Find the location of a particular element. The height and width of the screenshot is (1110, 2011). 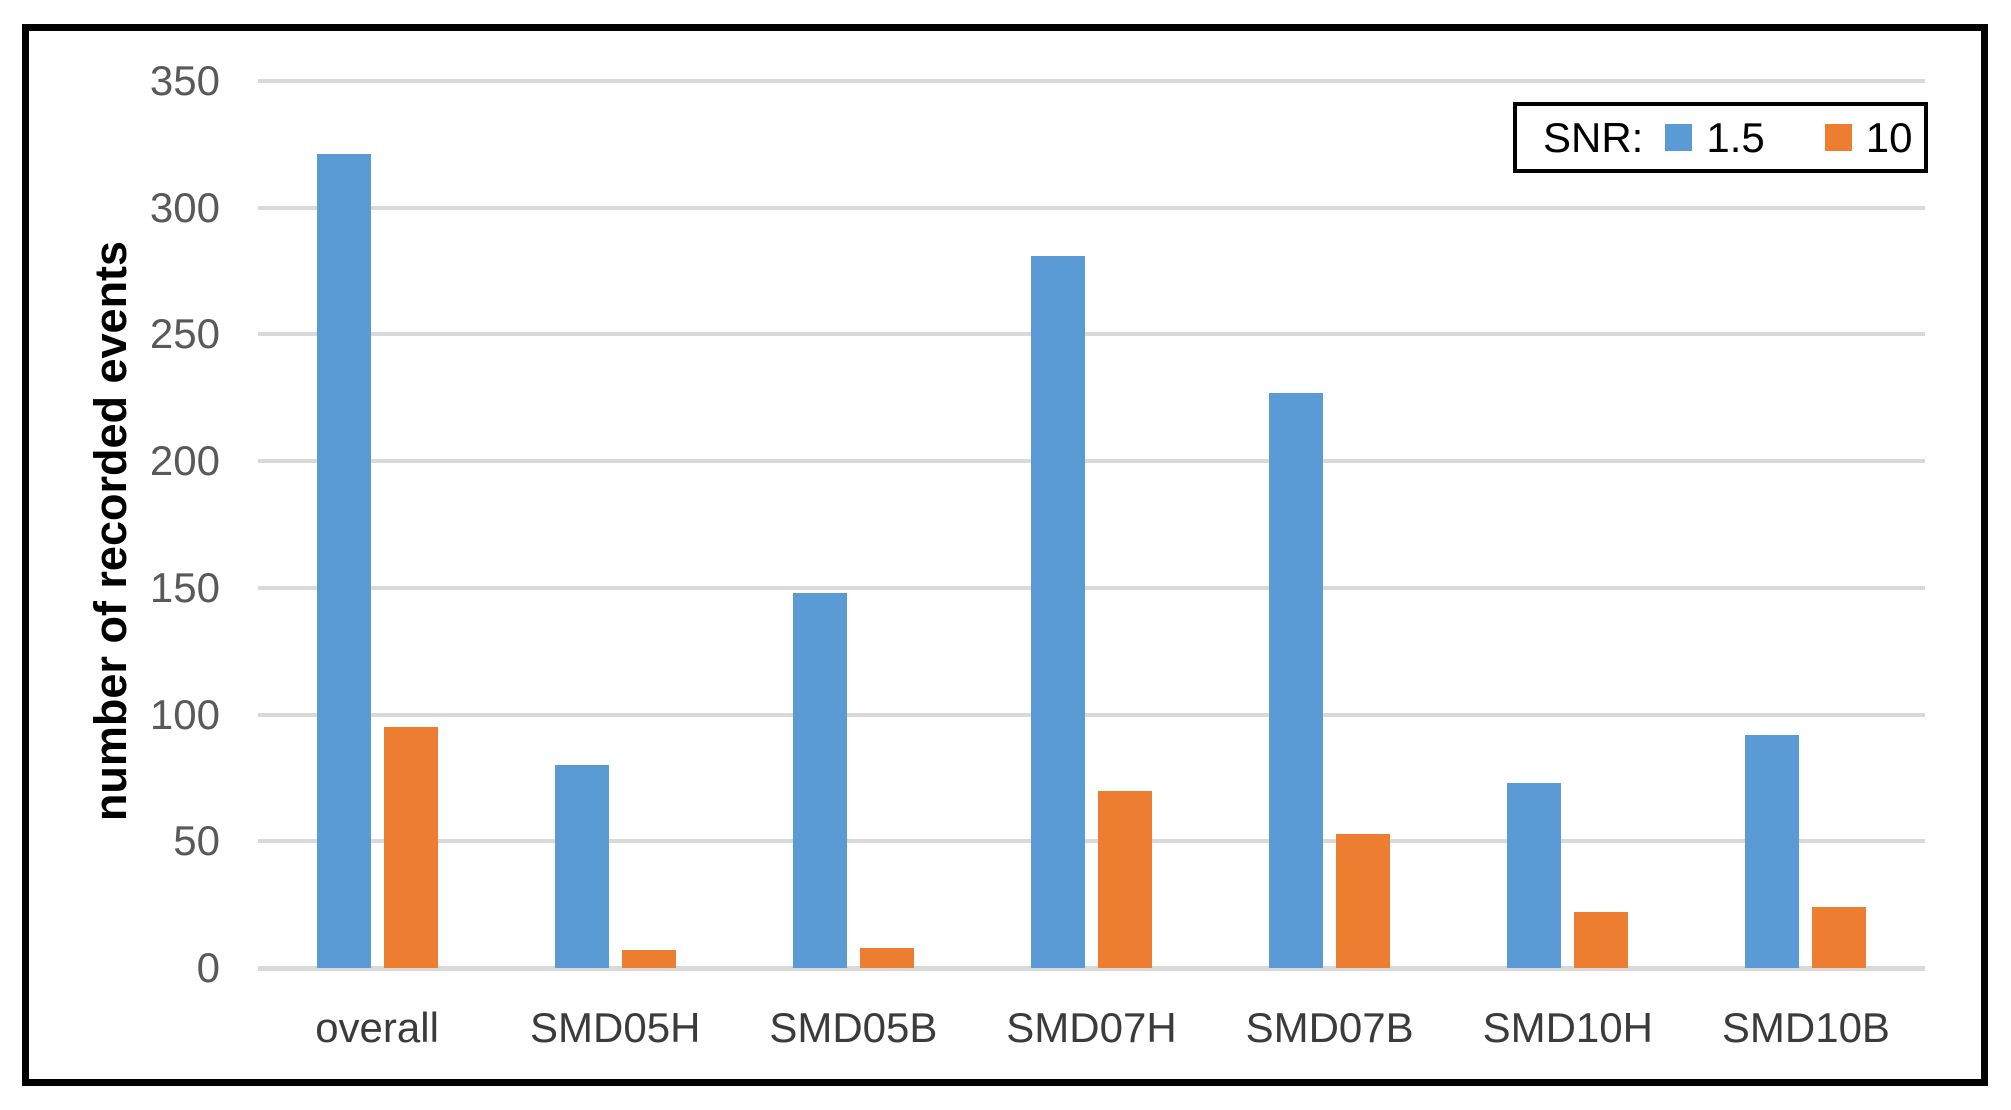

y-tick-label-150: 150 is located at coordinates (184, 587).